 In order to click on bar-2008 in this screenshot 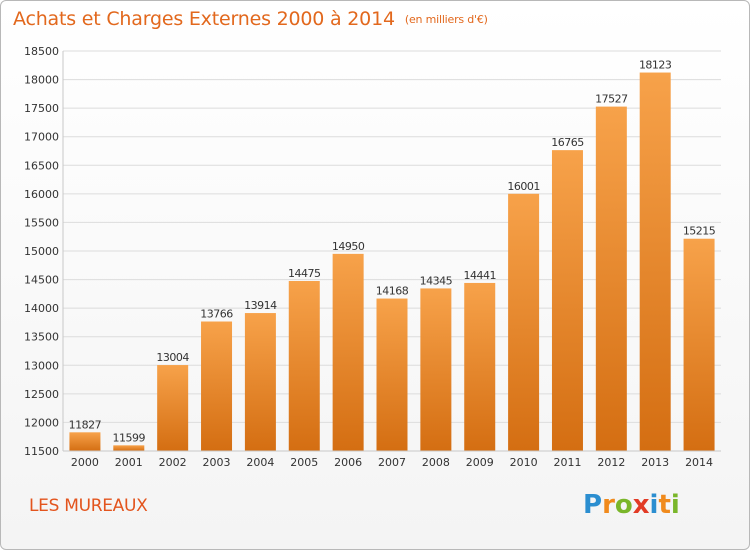, I will do `click(436, 369)`.